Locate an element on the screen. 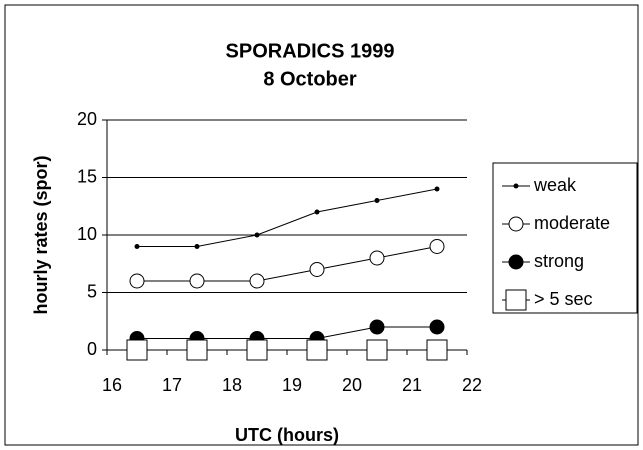 Image resolution: width=643 pixels, height=450 pixels. x-tick-label: 18 is located at coordinates (232, 385).